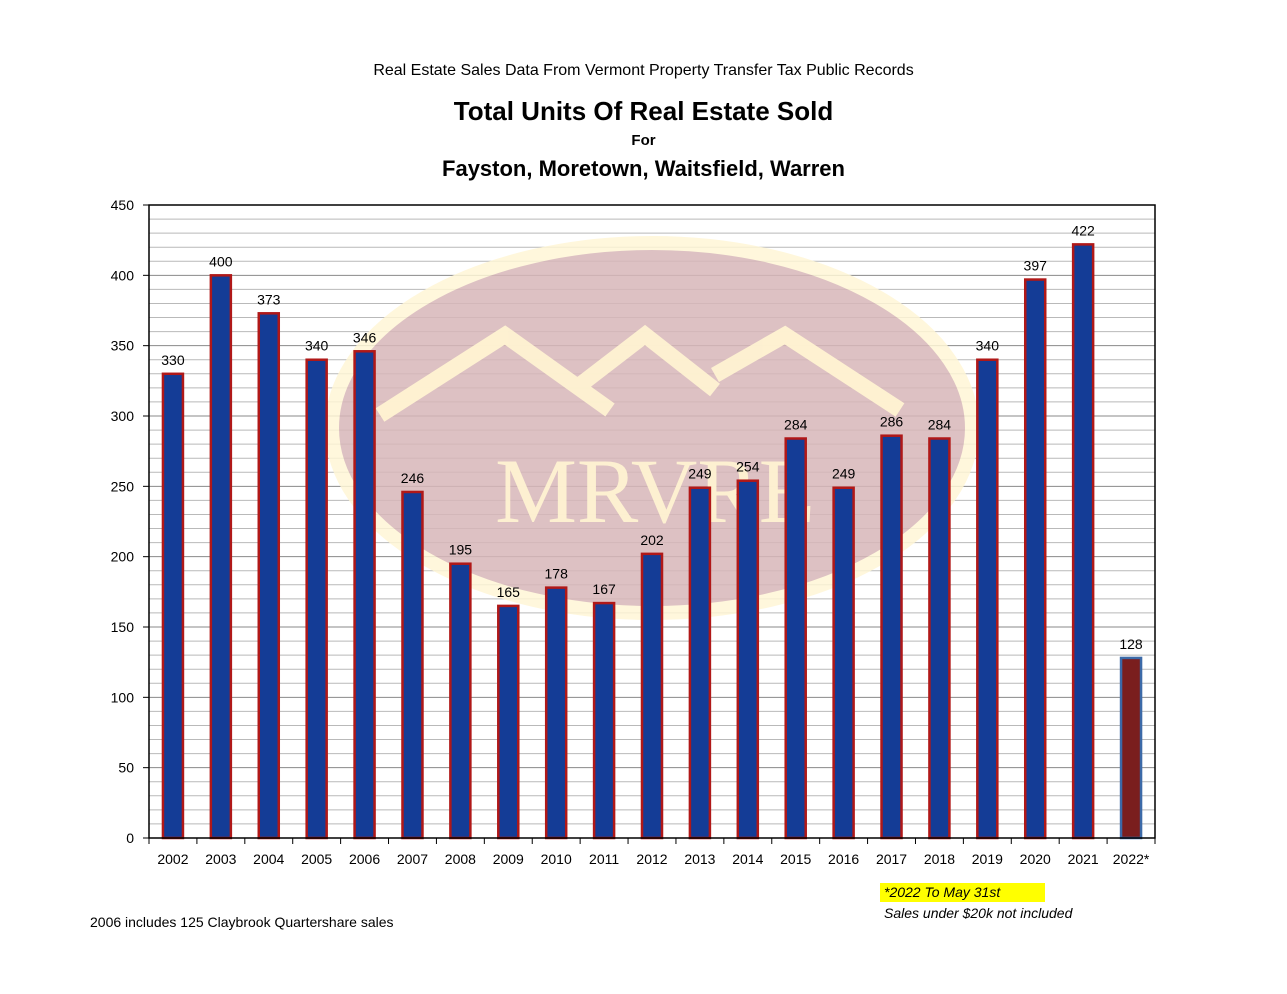 The image size is (1287, 994). What do you see at coordinates (643, 111) in the screenshot?
I see `chart-title: Total Units Of Real Estate Sold` at bounding box center [643, 111].